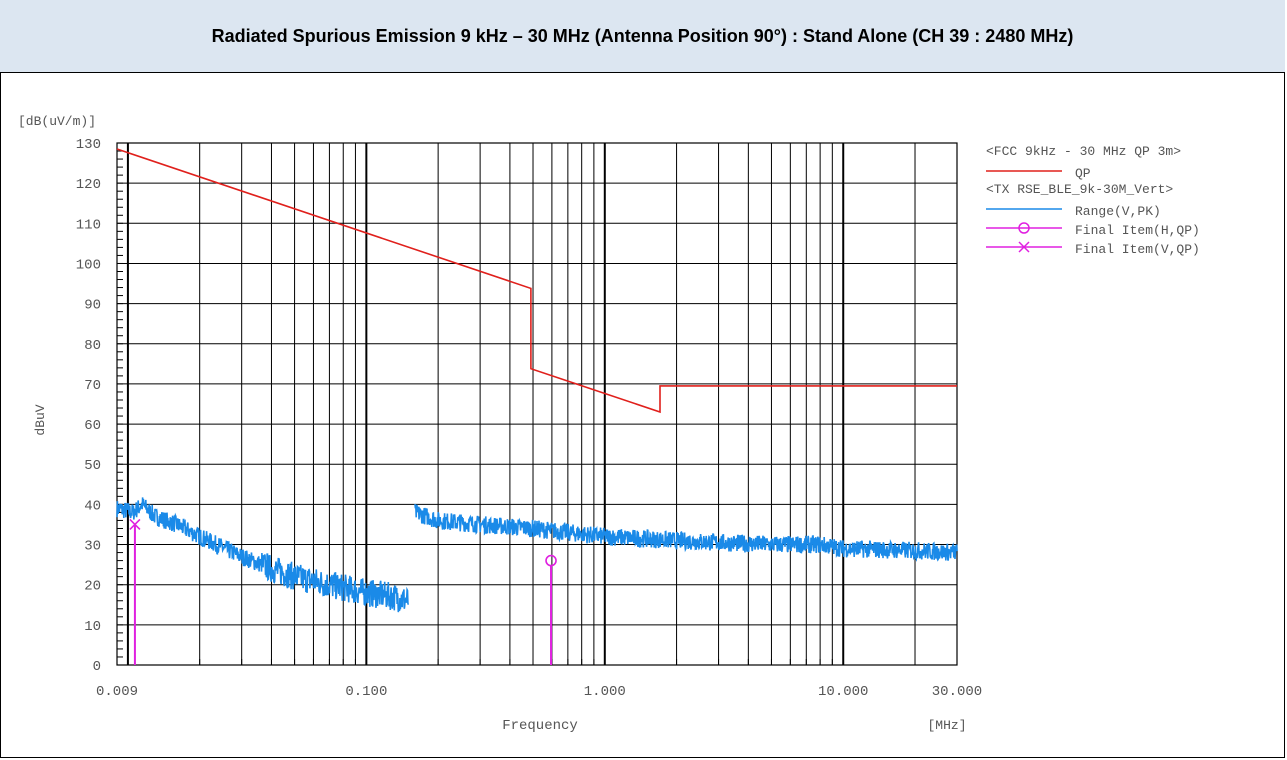 This screenshot has height=760, width=1287. What do you see at coordinates (1024, 247) in the screenshot?
I see `legend-final-v-marker` at bounding box center [1024, 247].